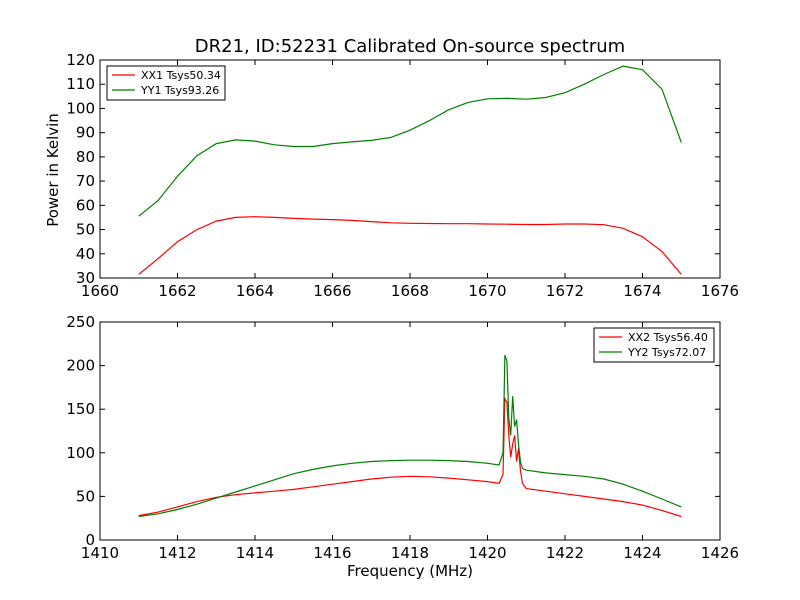 Image resolution: width=800 pixels, height=600 pixels. I want to click on y-tick-label: 90, so click(85, 133).